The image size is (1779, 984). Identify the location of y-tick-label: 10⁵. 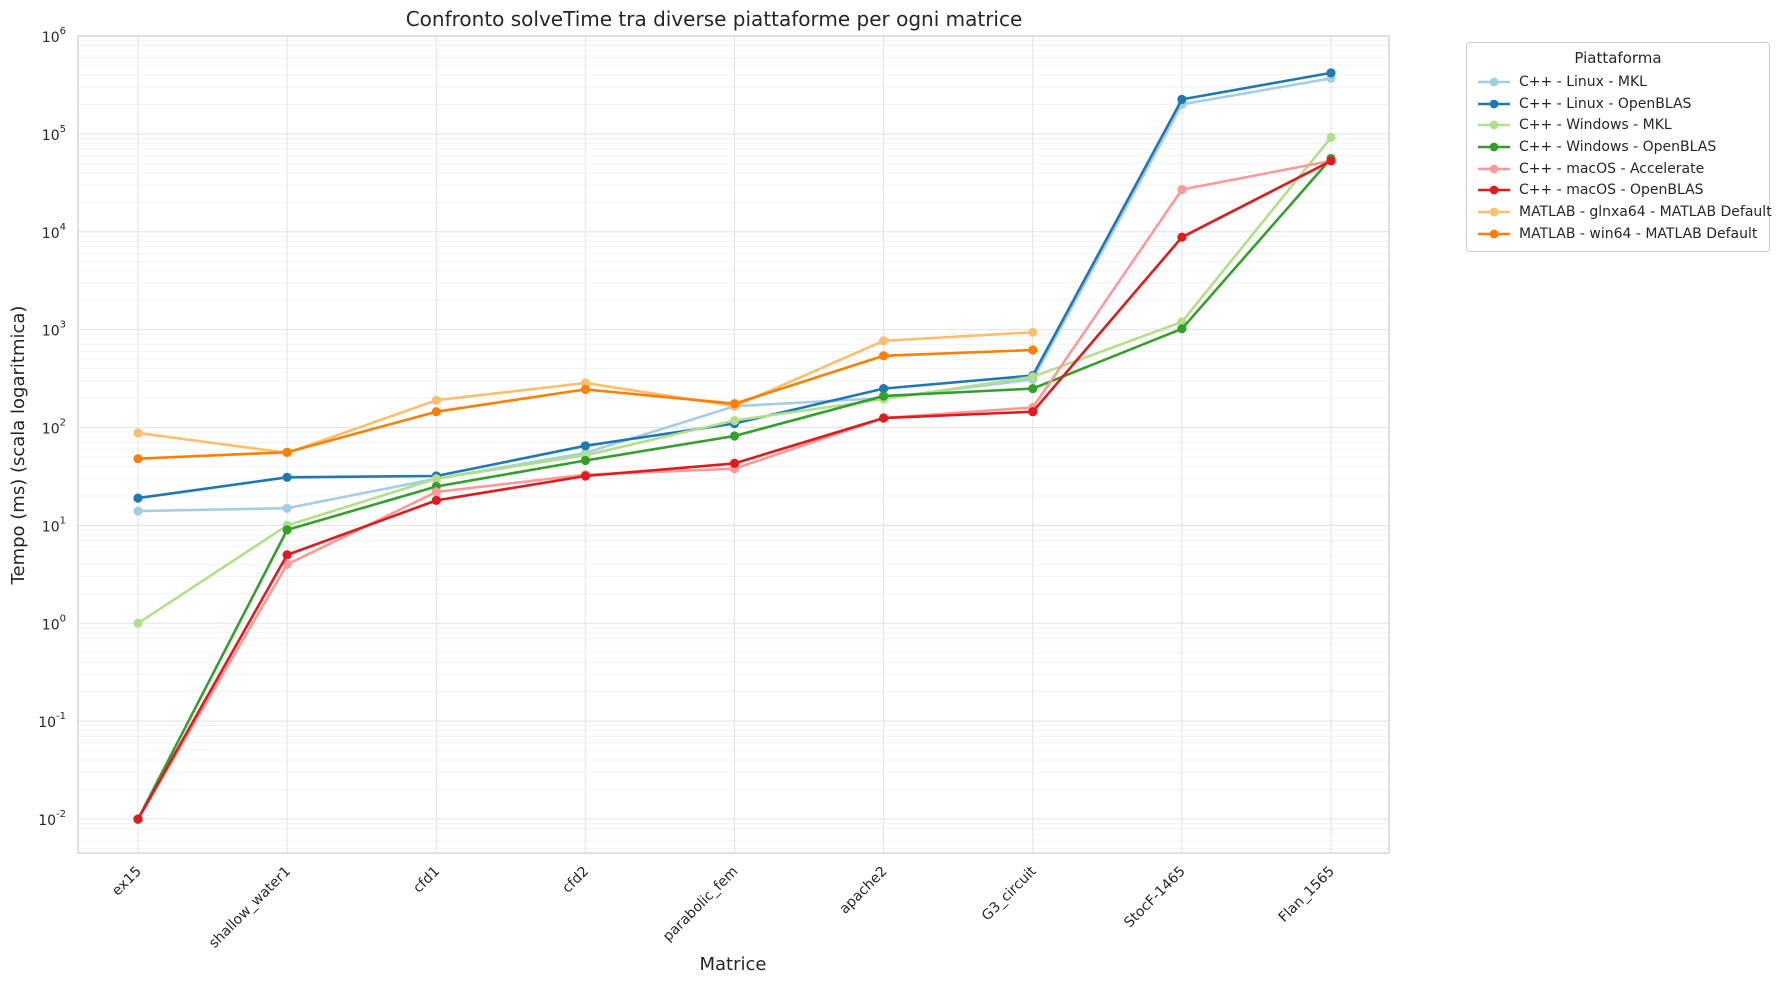
(54, 134).